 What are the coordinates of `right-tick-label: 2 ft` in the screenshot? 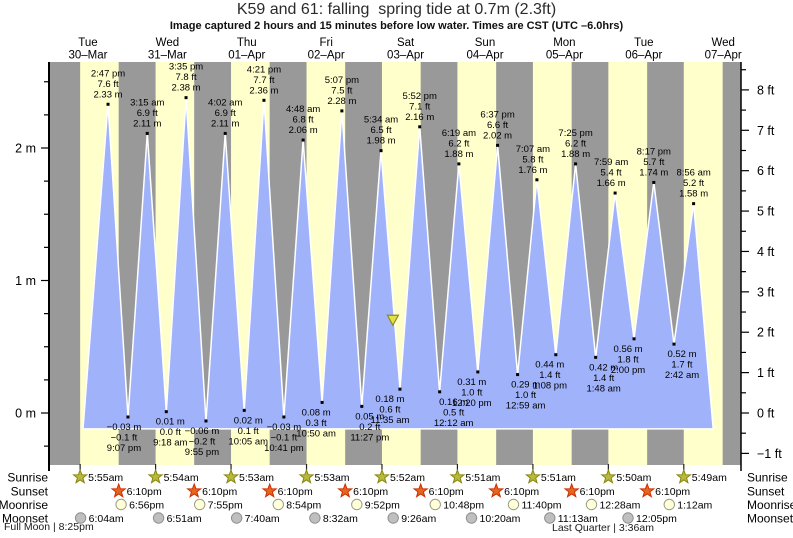 It's located at (766, 333).